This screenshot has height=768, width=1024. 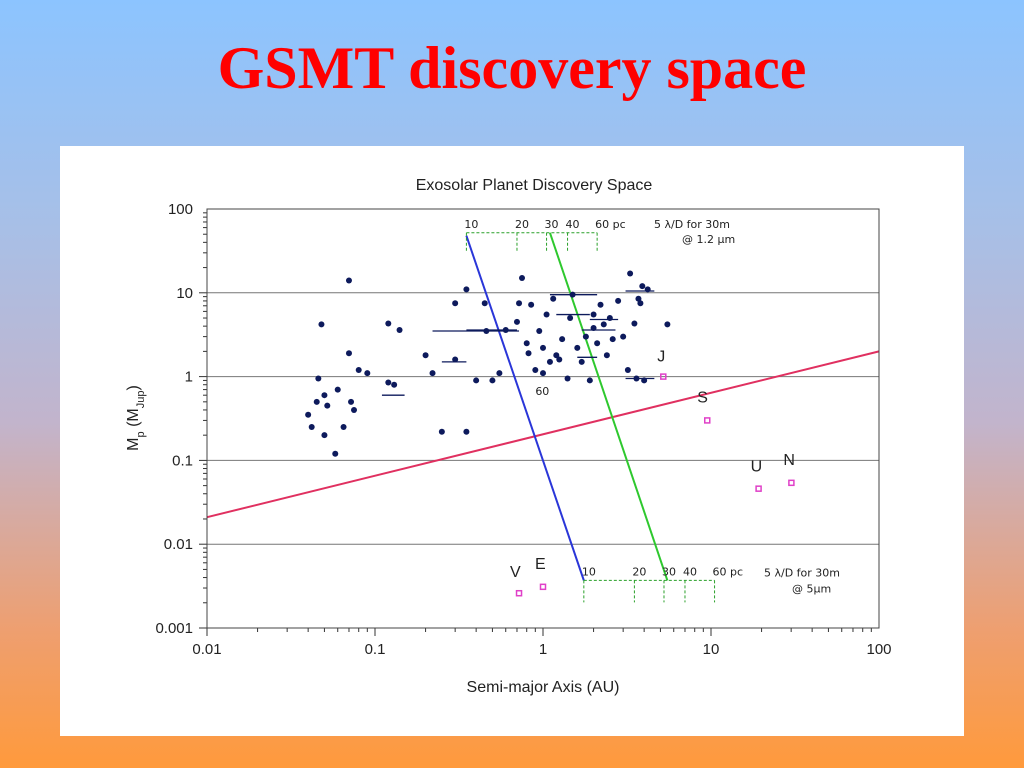 What do you see at coordinates (512, 68) in the screenshot?
I see `slide-title: GSMT discovery space` at bounding box center [512, 68].